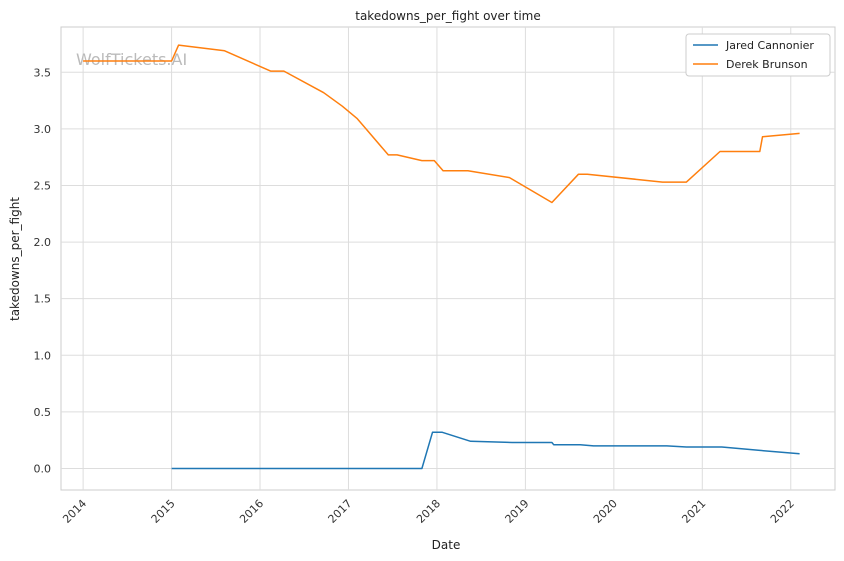 This screenshot has height=561, width=844. Describe the element at coordinates (43, 72) in the screenshot. I see `y-tick-label: 3.5` at that location.